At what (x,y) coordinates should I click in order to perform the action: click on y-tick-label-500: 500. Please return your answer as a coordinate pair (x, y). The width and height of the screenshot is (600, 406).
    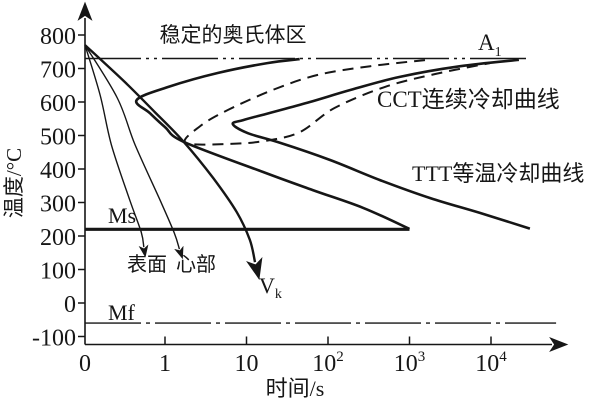
    Looking at the image, I should click on (58, 138).